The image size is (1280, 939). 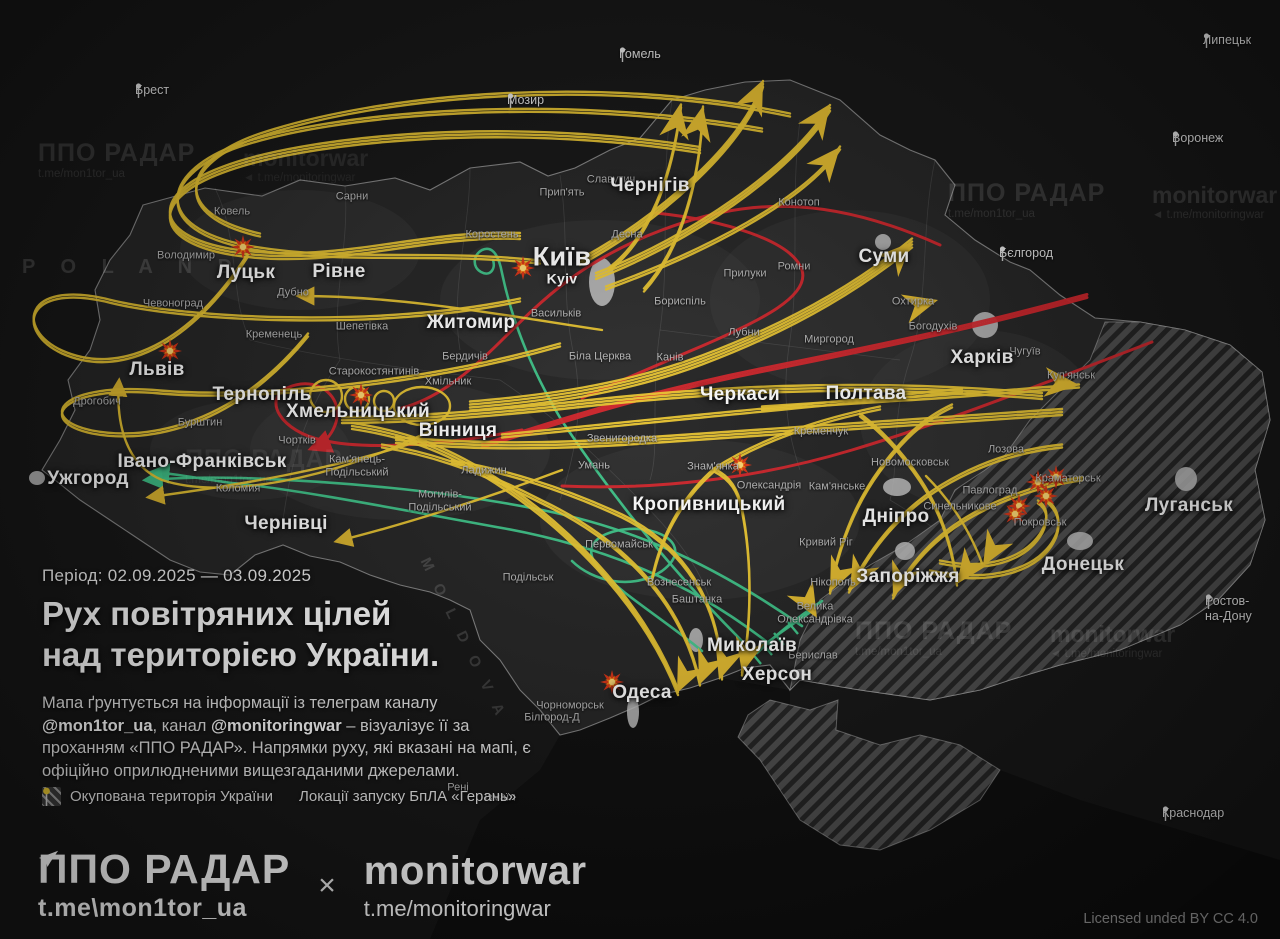 What do you see at coordinates (960, 506) in the screenshot?
I see `city-label-minor: Синельникове` at bounding box center [960, 506].